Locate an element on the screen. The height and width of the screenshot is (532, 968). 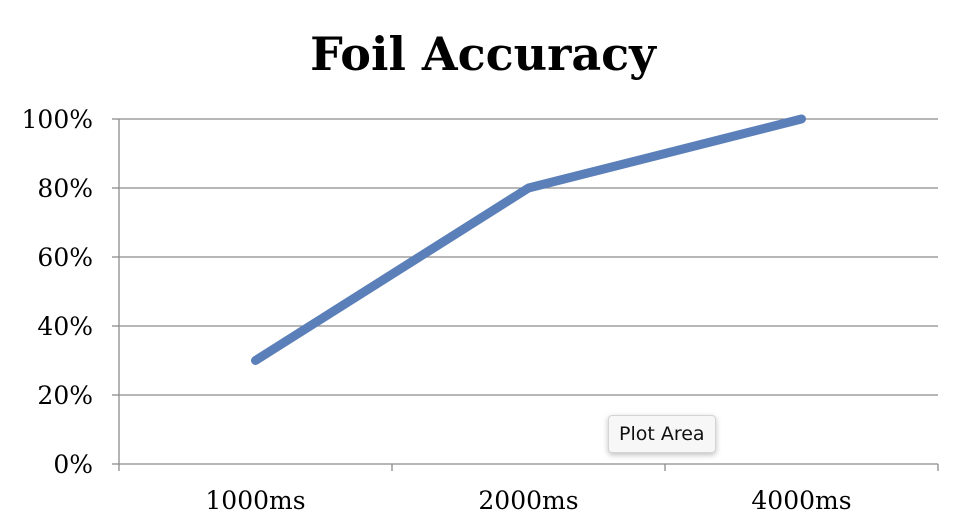
chart-title: Foil Accuracy is located at coordinates (483, 54).